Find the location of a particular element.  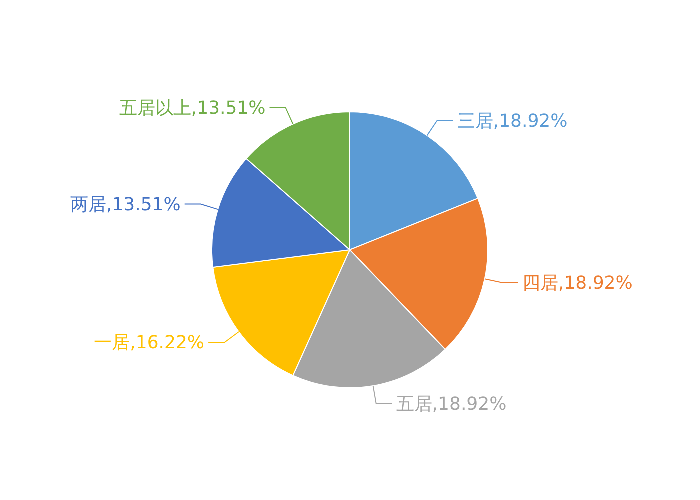

slice-label: 三居 is located at coordinates (475, 121).